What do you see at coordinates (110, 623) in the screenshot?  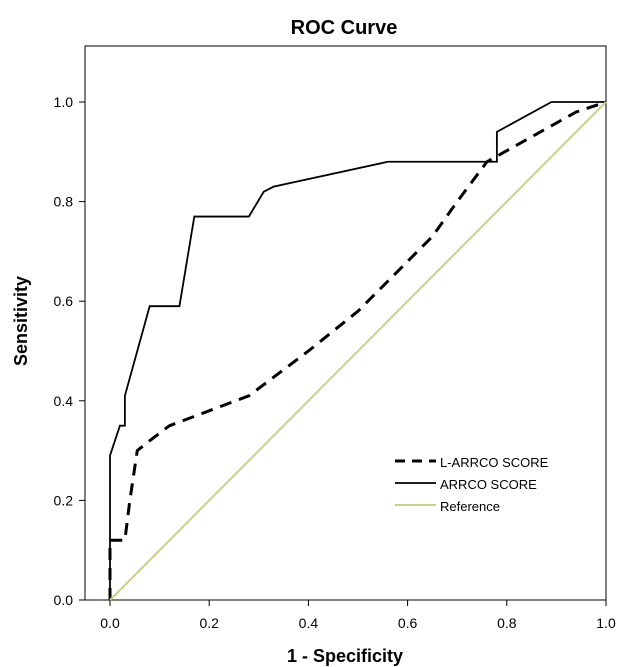 I see `x-tick-label: 0.0` at bounding box center [110, 623].